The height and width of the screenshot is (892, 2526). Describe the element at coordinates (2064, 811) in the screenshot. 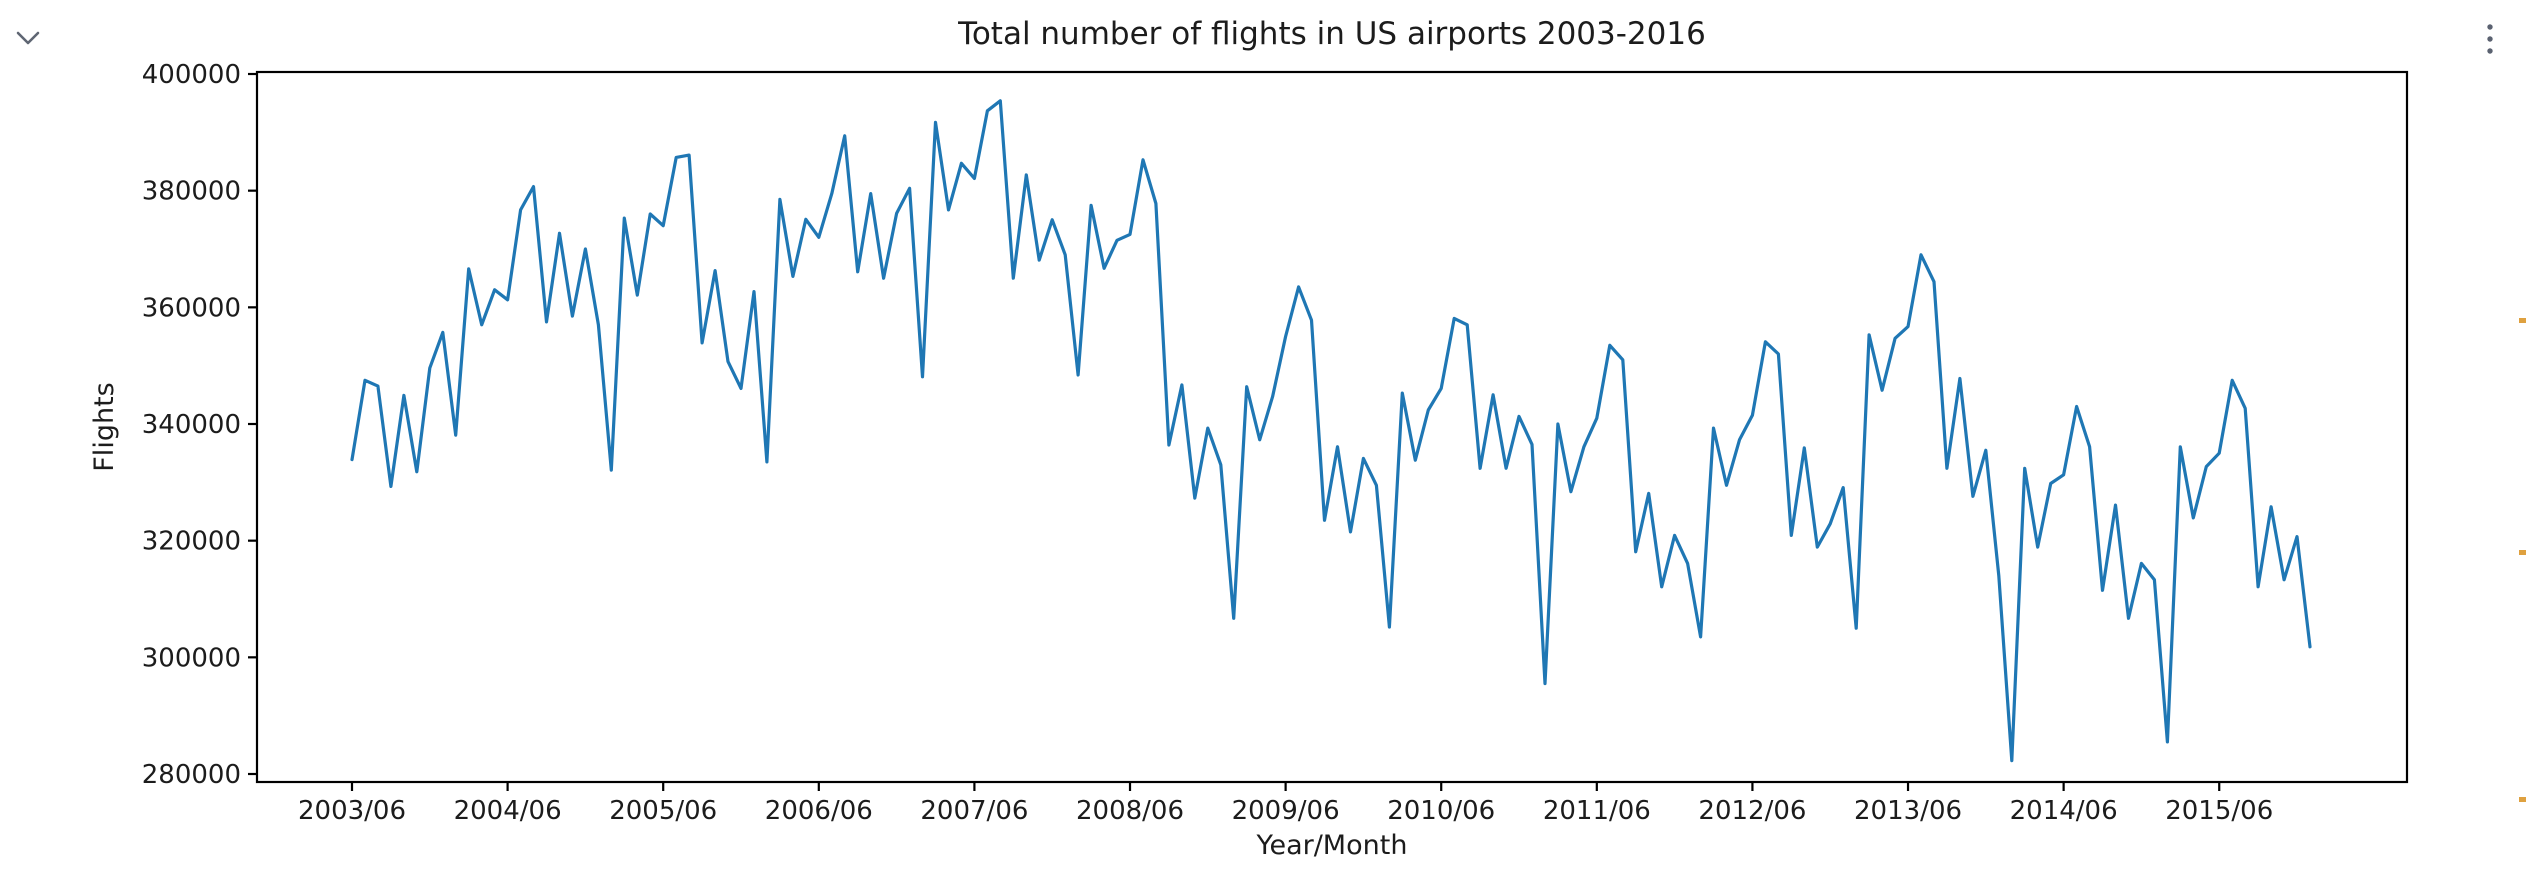

I see `x-tick-label: 2014/06` at that location.